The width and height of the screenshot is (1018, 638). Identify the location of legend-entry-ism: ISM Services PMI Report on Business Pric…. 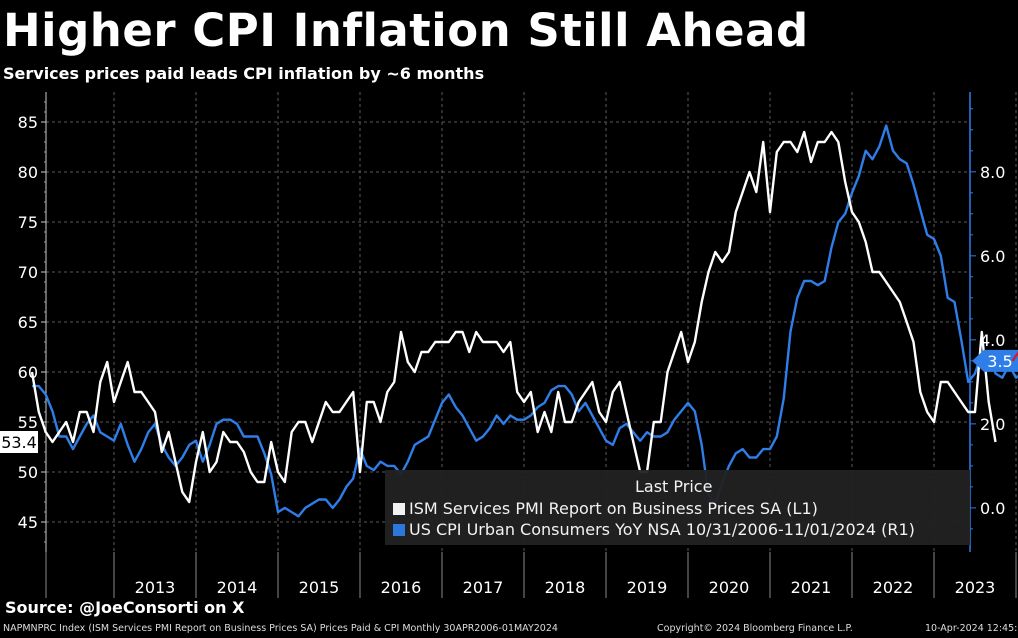
(605, 508).